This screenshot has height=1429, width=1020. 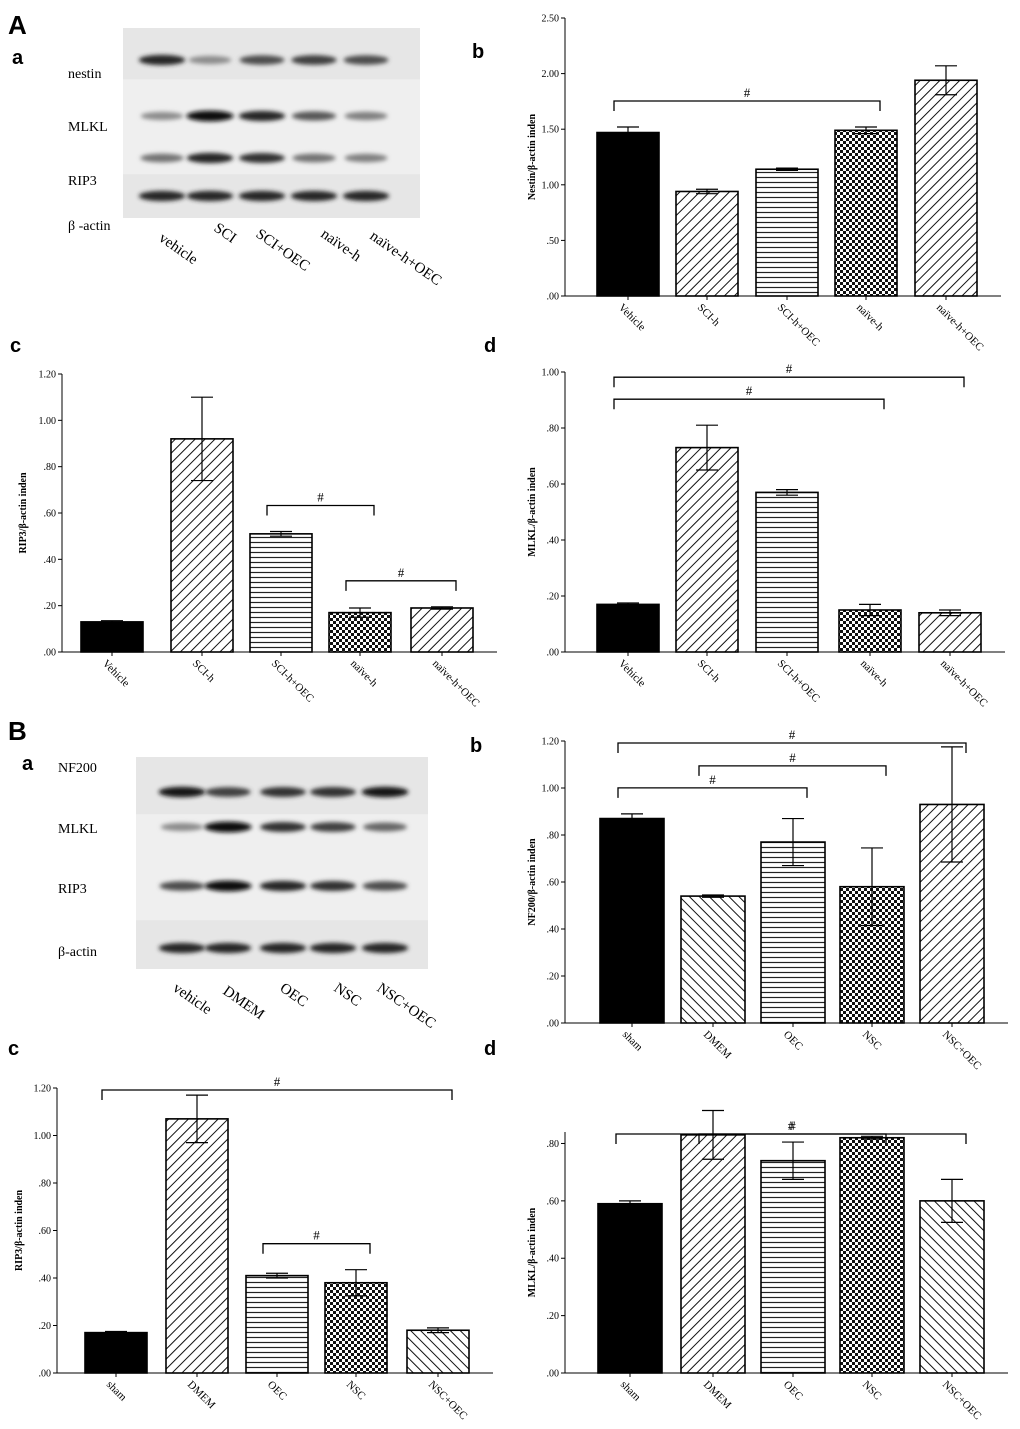 I want to click on y-tick-label: 2.50, so click(x=551, y=19).